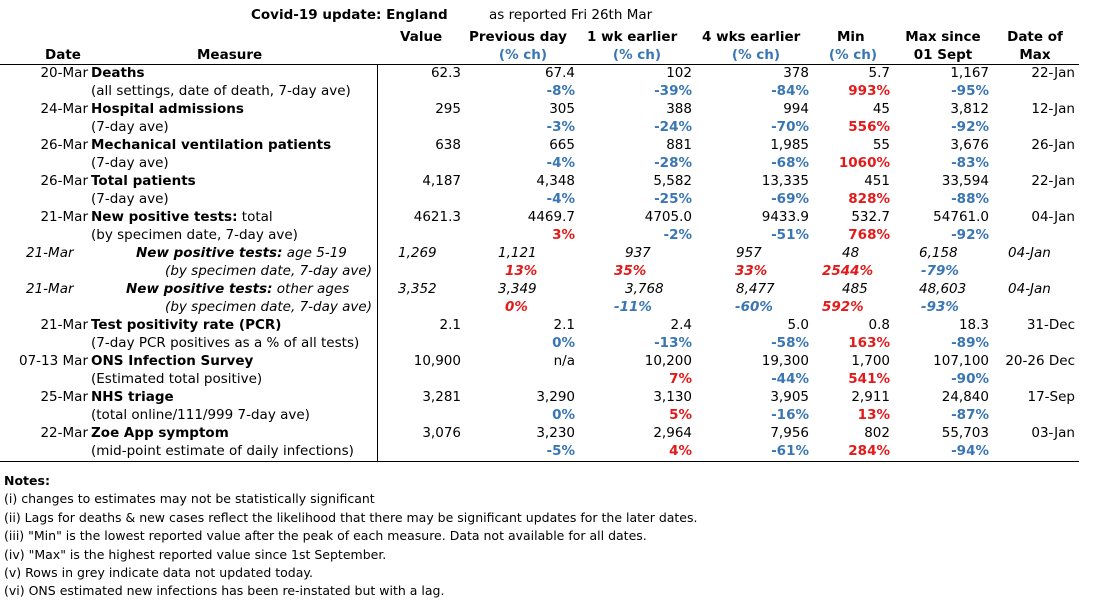  I want to click on row-wk1-pct: 35%, so click(630, 271).